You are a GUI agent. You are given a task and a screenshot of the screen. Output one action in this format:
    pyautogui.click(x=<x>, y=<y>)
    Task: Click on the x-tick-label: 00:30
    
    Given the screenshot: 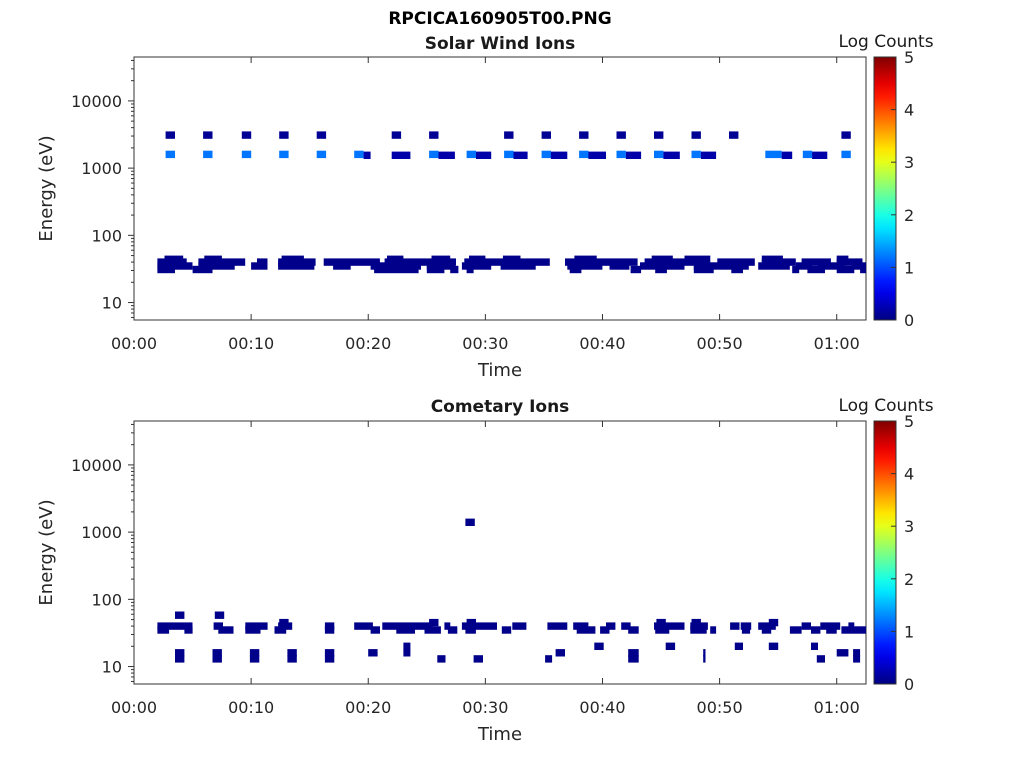 What is the action you would take?
    pyautogui.click(x=485, y=707)
    